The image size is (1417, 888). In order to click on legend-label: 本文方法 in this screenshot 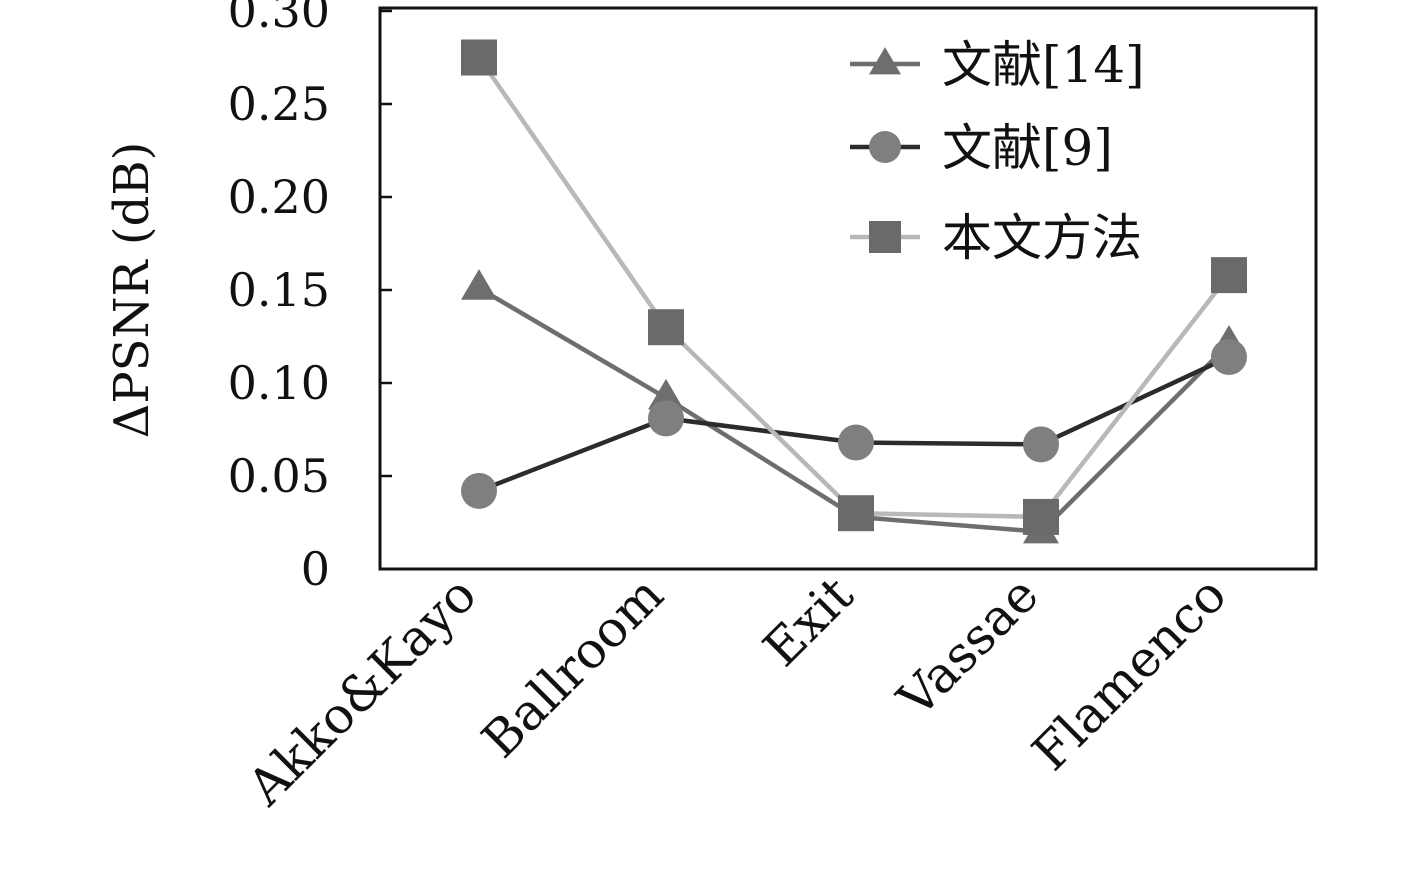, I will do `click(1042, 238)`.